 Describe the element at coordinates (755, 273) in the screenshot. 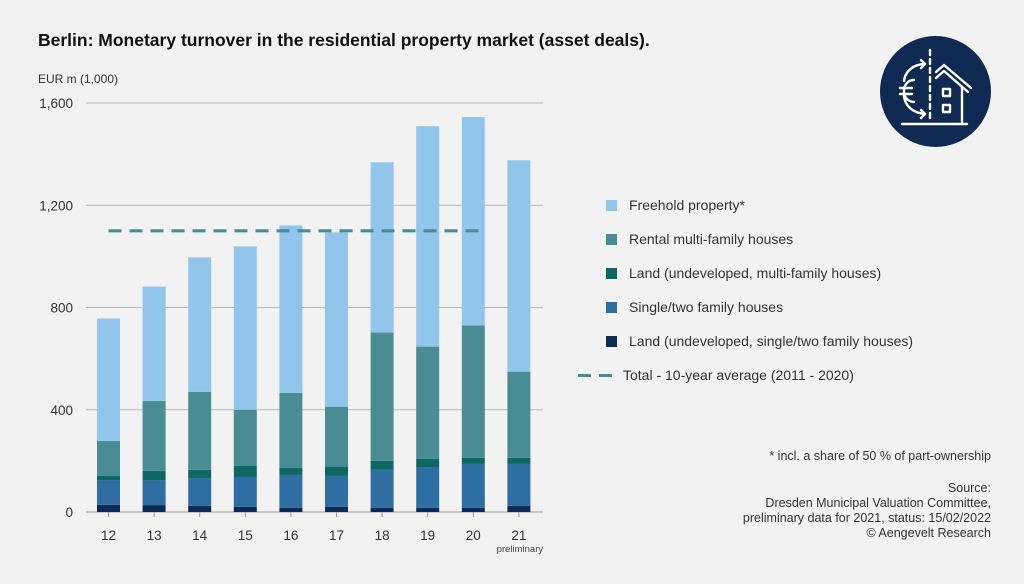

I see `legend-label: Land (undeveloped, multi-family houses)` at that location.